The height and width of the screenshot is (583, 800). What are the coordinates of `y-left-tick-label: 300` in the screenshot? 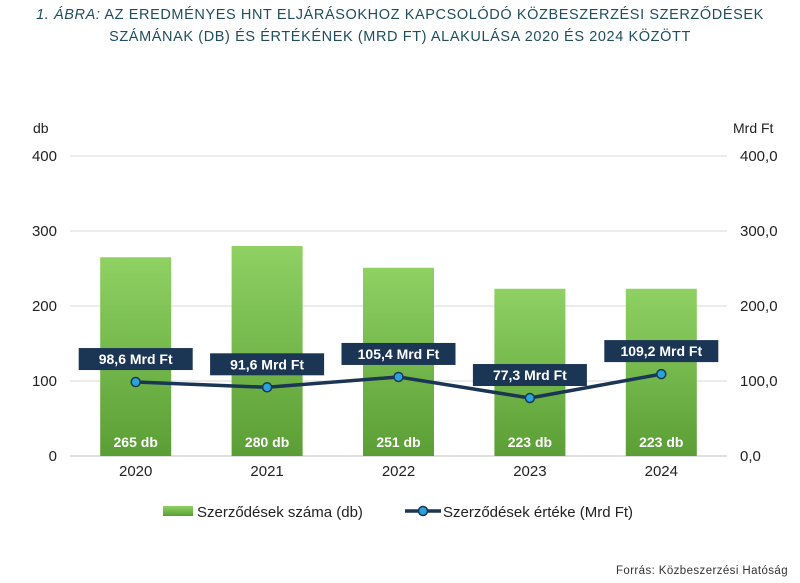 It's located at (44, 231).